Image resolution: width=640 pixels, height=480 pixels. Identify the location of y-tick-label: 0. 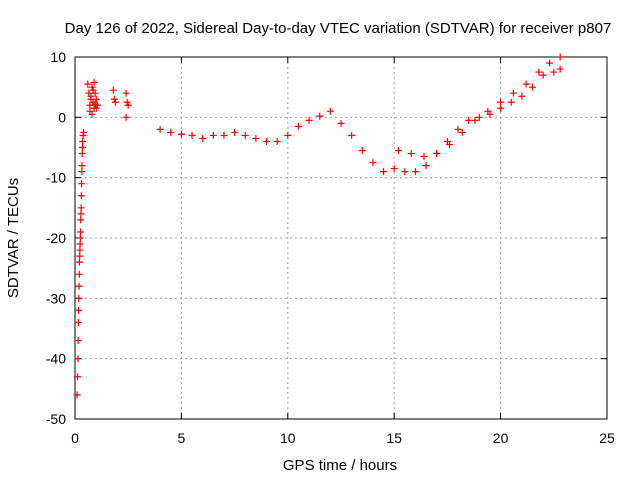
(62, 117).